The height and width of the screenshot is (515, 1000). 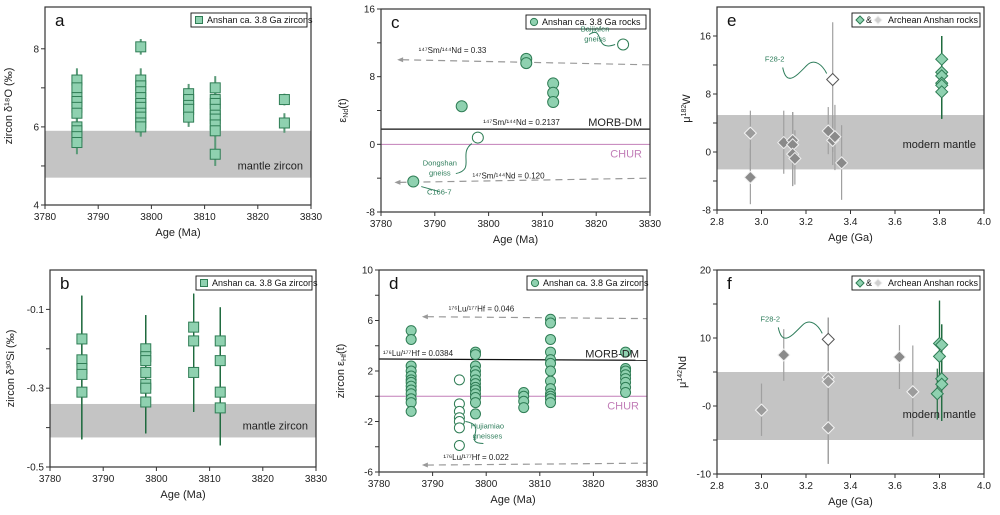 What do you see at coordinates (626, 154) in the screenshot?
I see `chur-label: CHUR` at bounding box center [626, 154].